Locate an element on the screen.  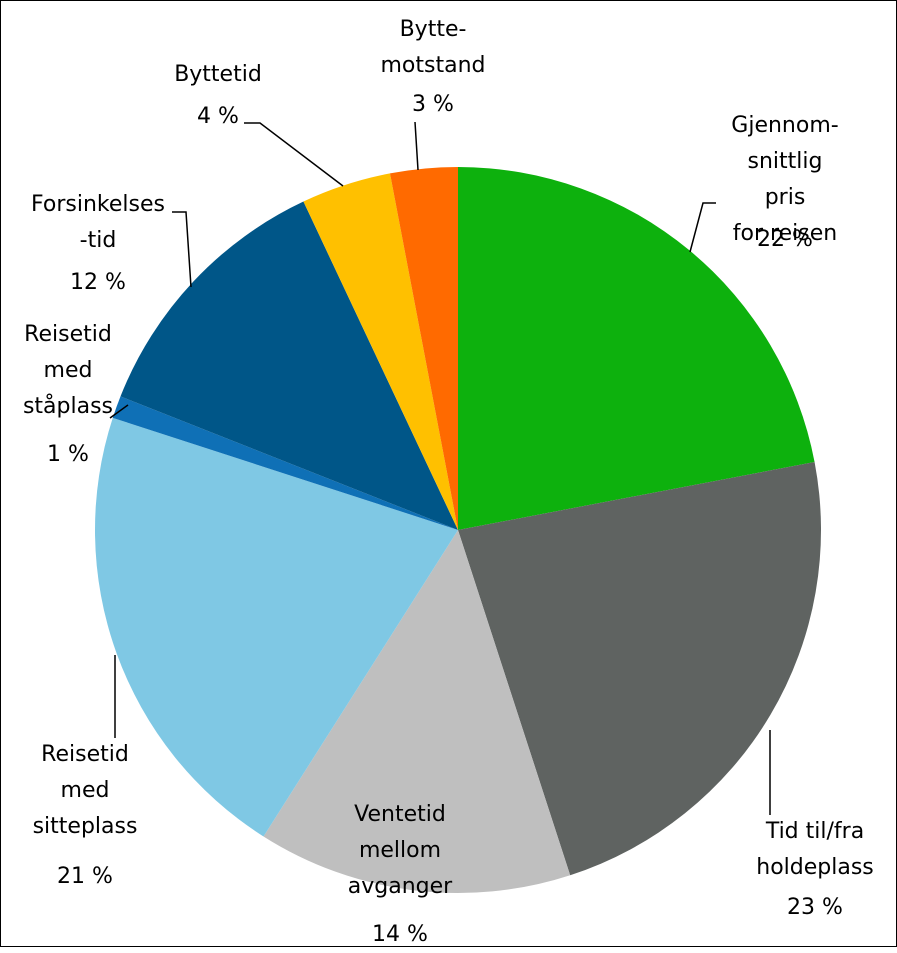
value-label: 21 % is located at coordinates (85, 876).